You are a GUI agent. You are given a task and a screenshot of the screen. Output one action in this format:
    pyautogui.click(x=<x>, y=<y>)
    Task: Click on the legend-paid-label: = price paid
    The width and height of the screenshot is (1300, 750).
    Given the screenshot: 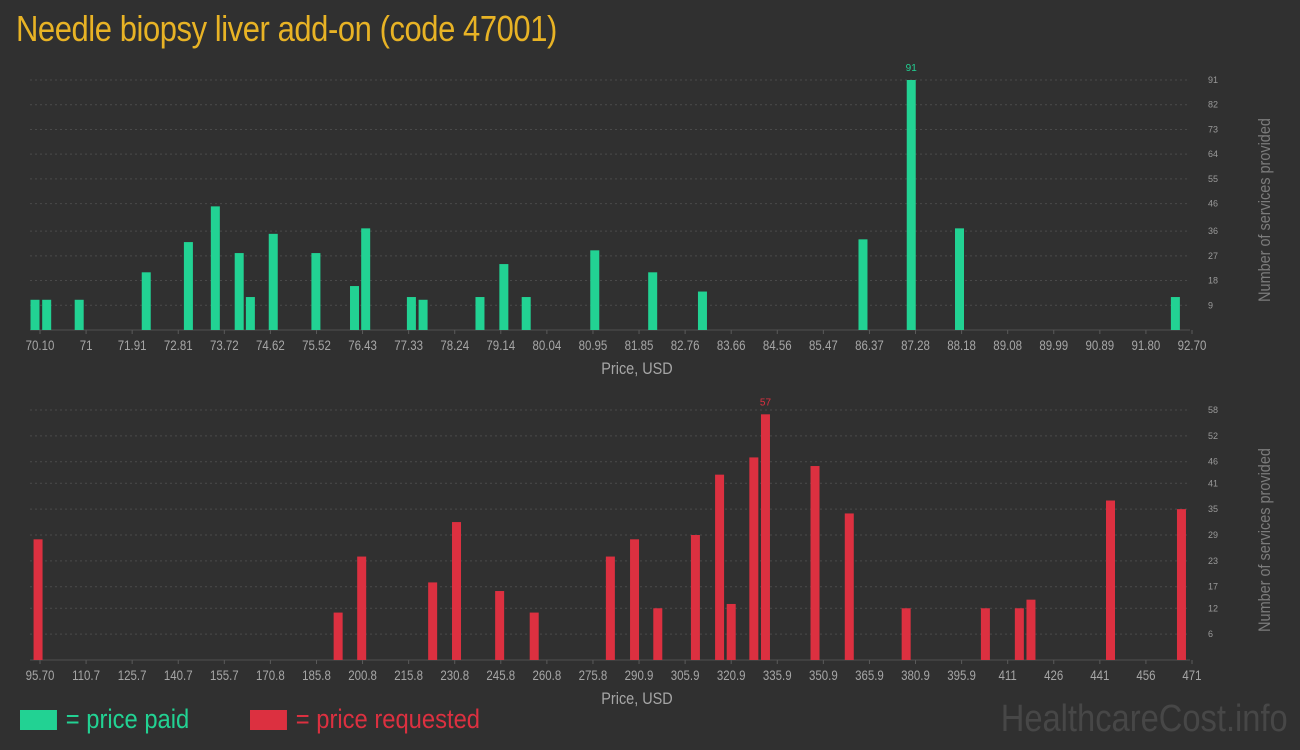 What is the action you would take?
    pyautogui.click(x=127, y=719)
    